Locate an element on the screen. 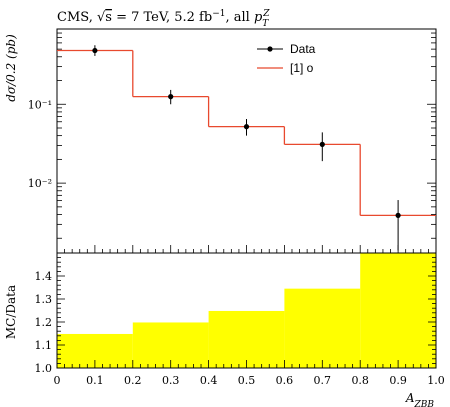  y-tick-label: 1.1 is located at coordinates (44, 345).